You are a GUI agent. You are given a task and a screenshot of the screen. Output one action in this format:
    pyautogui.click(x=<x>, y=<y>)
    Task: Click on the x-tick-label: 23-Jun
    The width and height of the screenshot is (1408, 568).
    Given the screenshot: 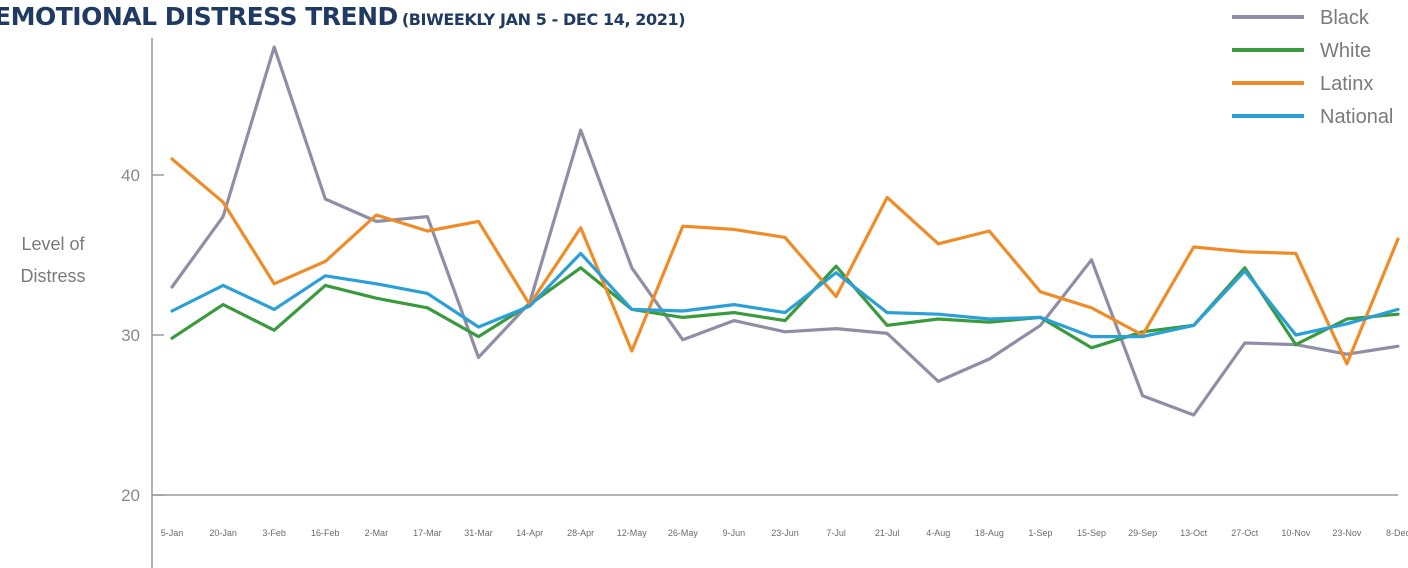 What is the action you would take?
    pyautogui.click(x=785, y=533)
    